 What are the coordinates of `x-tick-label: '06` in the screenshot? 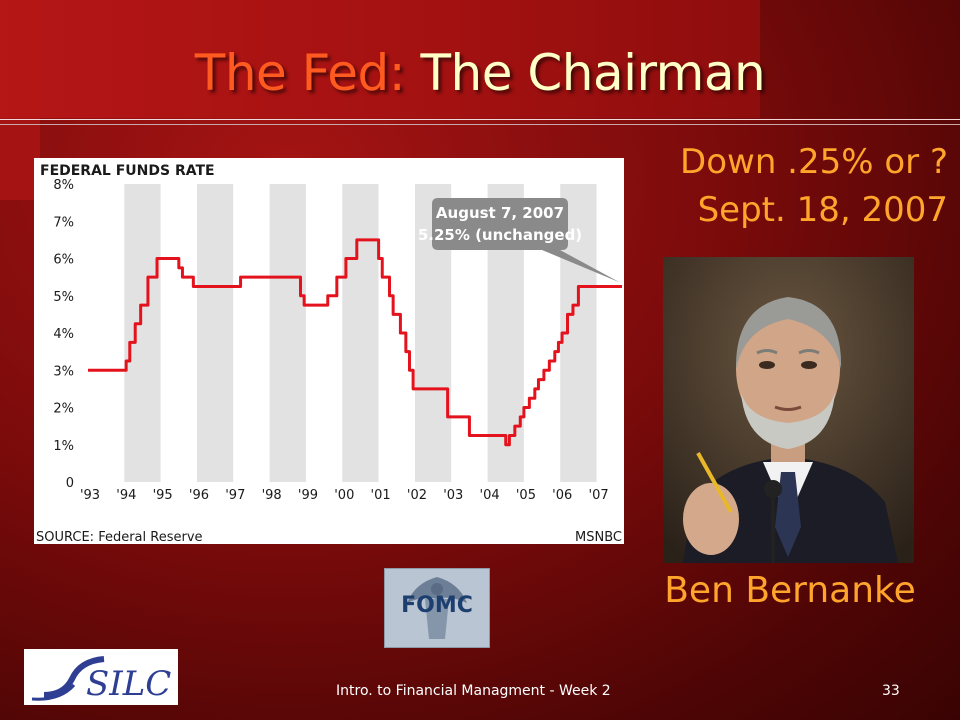 It's located at (562, 495).